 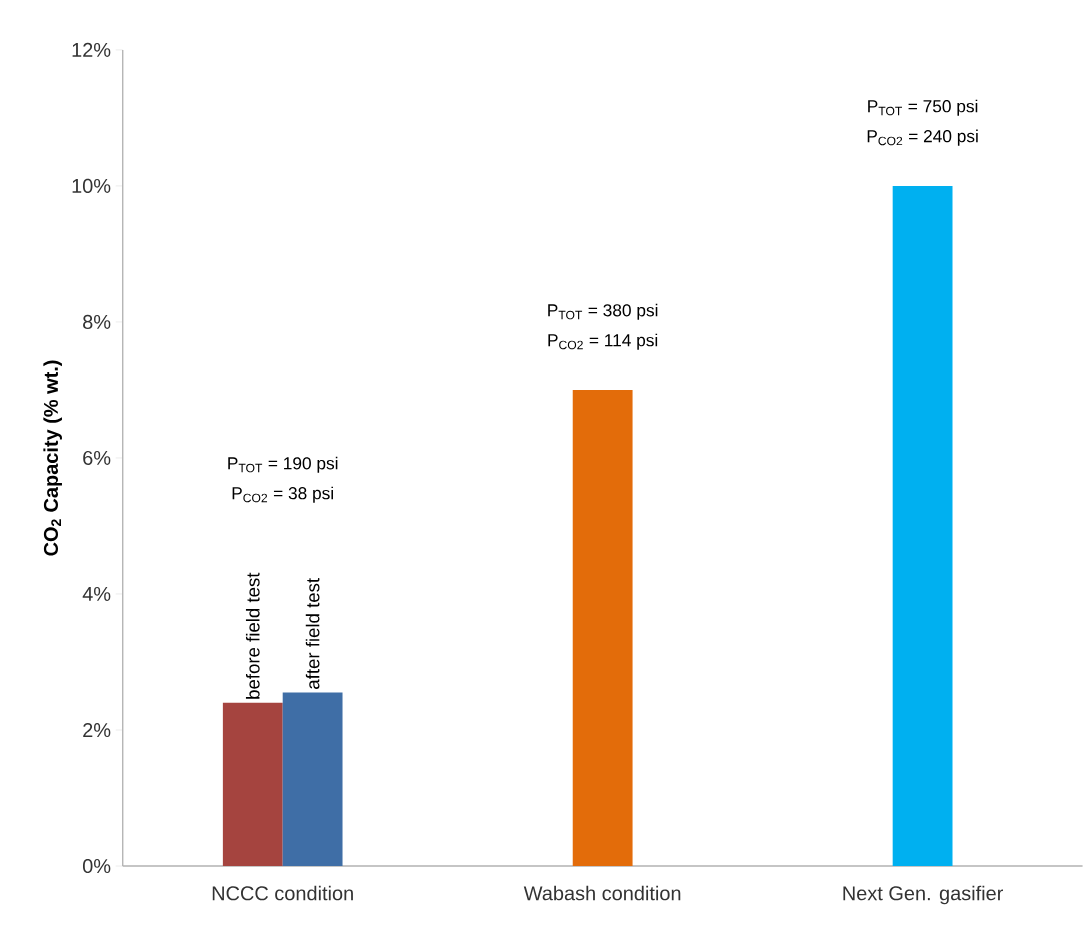 What do you see at coordinates (97, 458) in the screenshot?
I see `y-tick-label: 6%` at bounding box center [97, 458].